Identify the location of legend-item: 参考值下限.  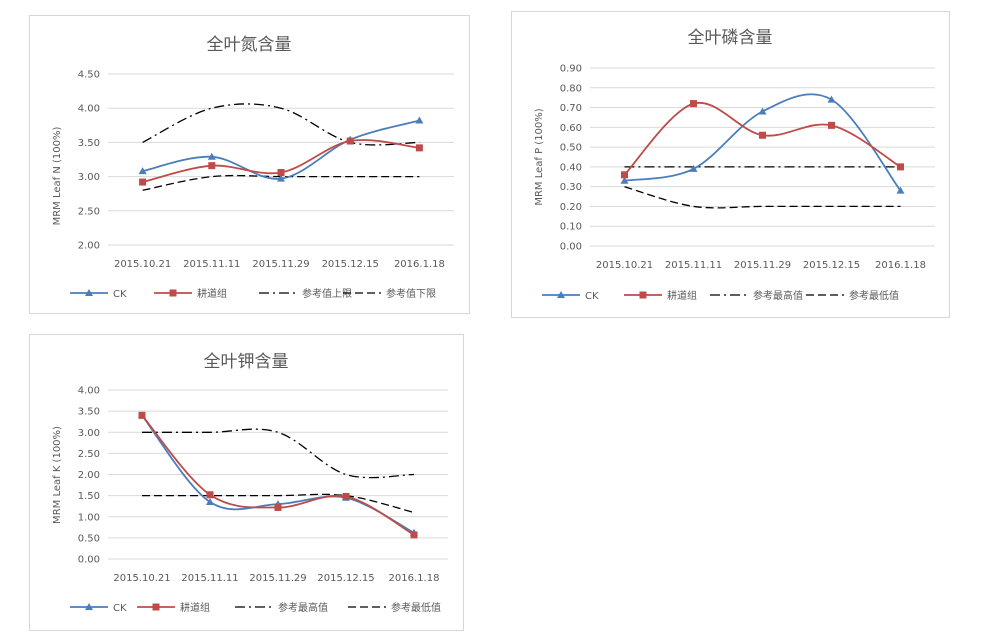
(389, 293).